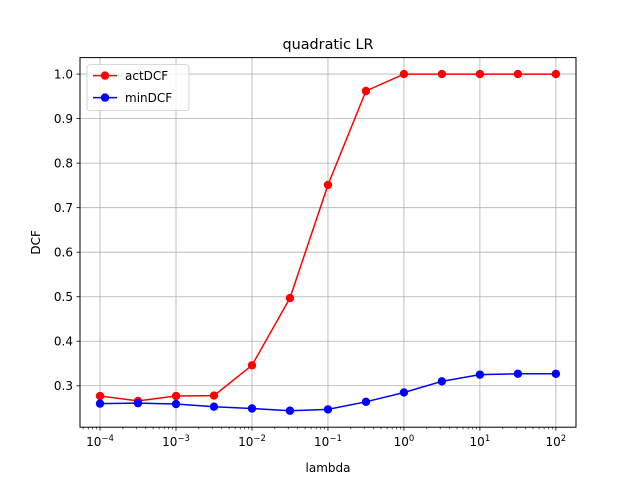 This screenshot has width=640, height=480. I want to click on y-tick-label: 0.5, so click(63, 297).